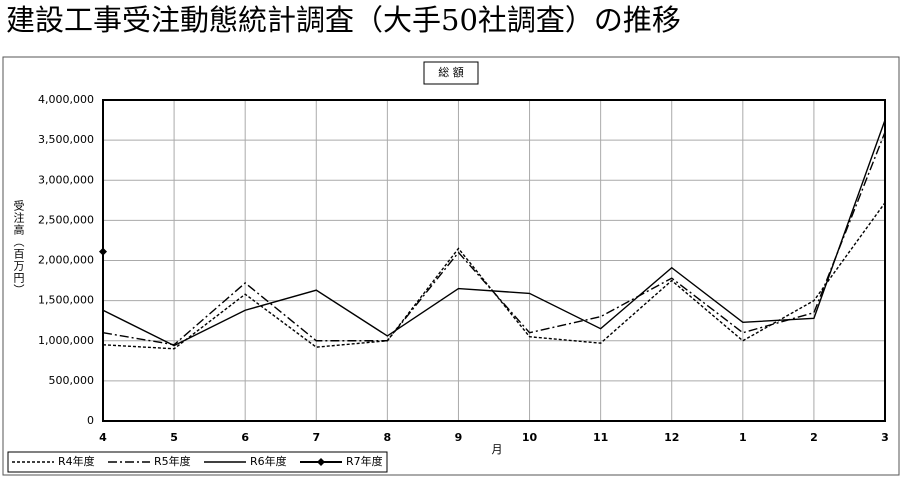  Describe the element at coordinates (343, 20) in the screenshot. I see `chart-title: 建設工事受注動態統計調査（大手50社調査）の推移` at that location.